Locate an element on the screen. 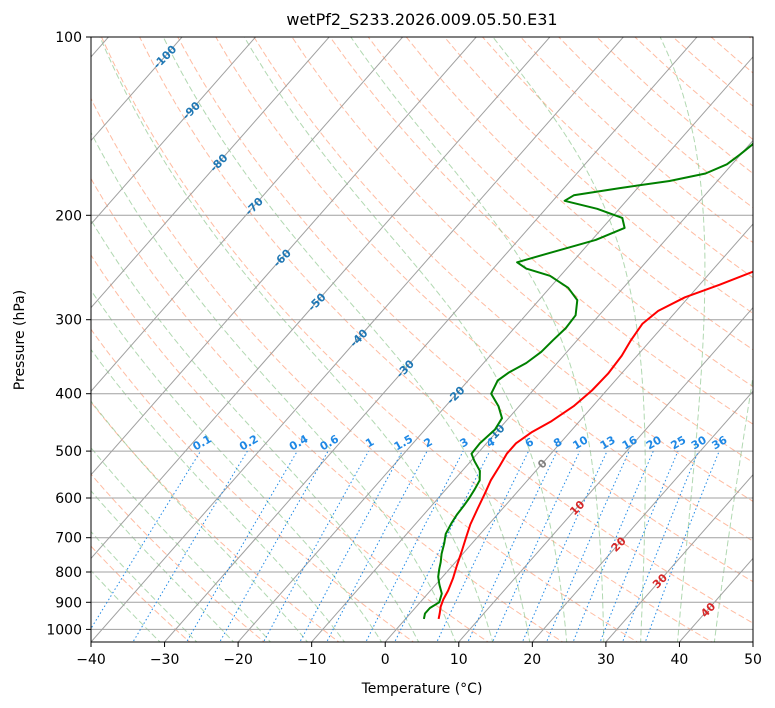 The height and width of the screenshot is (708, 775). mixing-ratio-labels: 0.1 0.2 0.4 0.6 1 1.5 2 3 4 6 8 10 13 16 20 25 30 36 is located at coordinates (459, 442).